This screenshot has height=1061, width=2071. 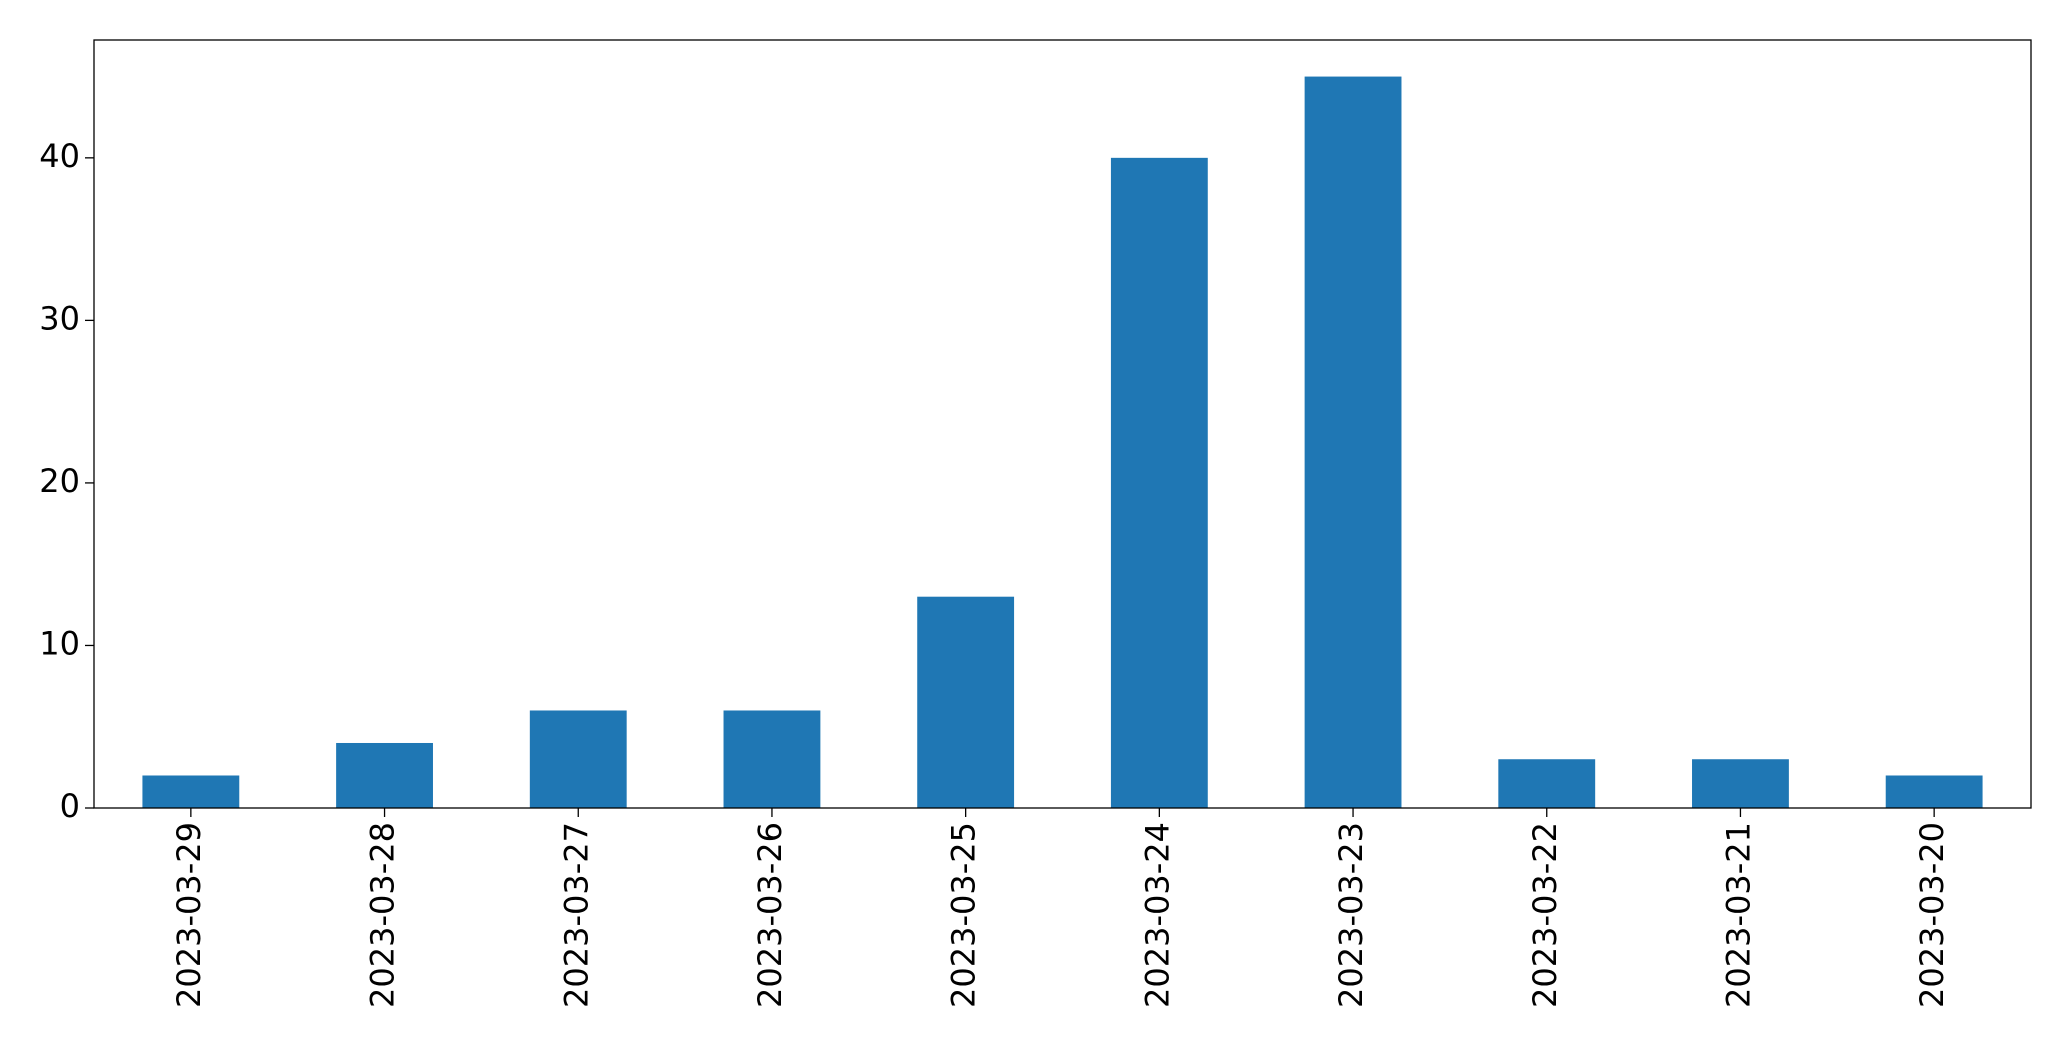 What do you see at coordinates (1932, 915) in the screenshot?
I see `x-tick-label: 2023-03-20` at bounding box center [1932, 915].